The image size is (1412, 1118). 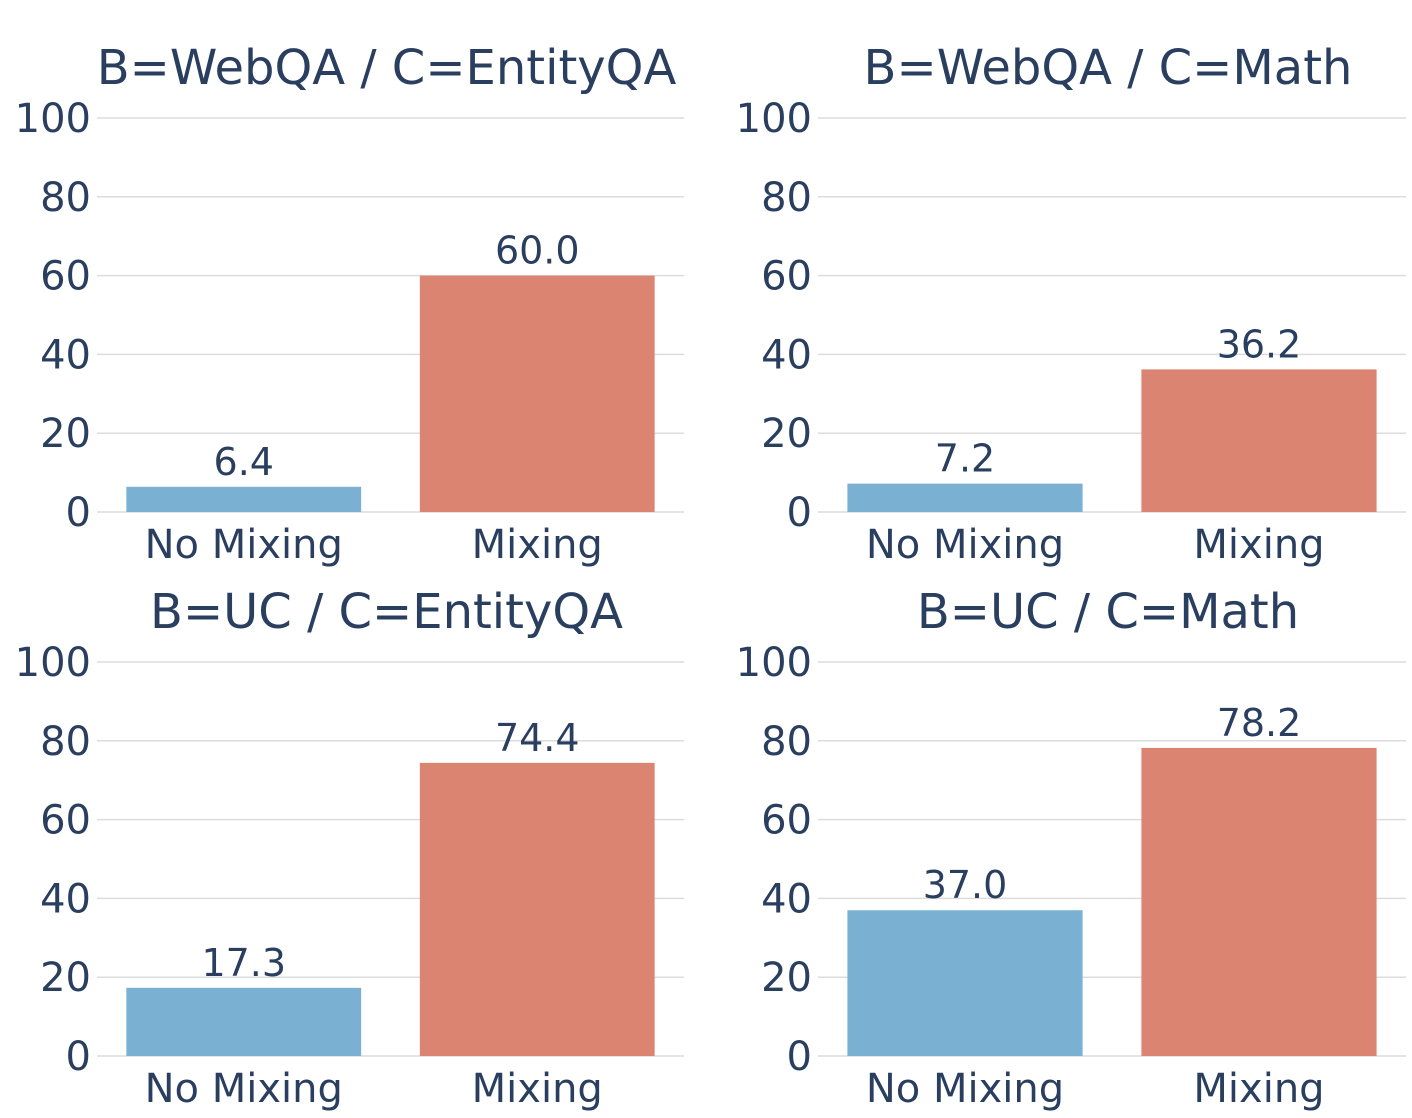 I want to click on data-label: 7.2, so click(x=965, y=459).